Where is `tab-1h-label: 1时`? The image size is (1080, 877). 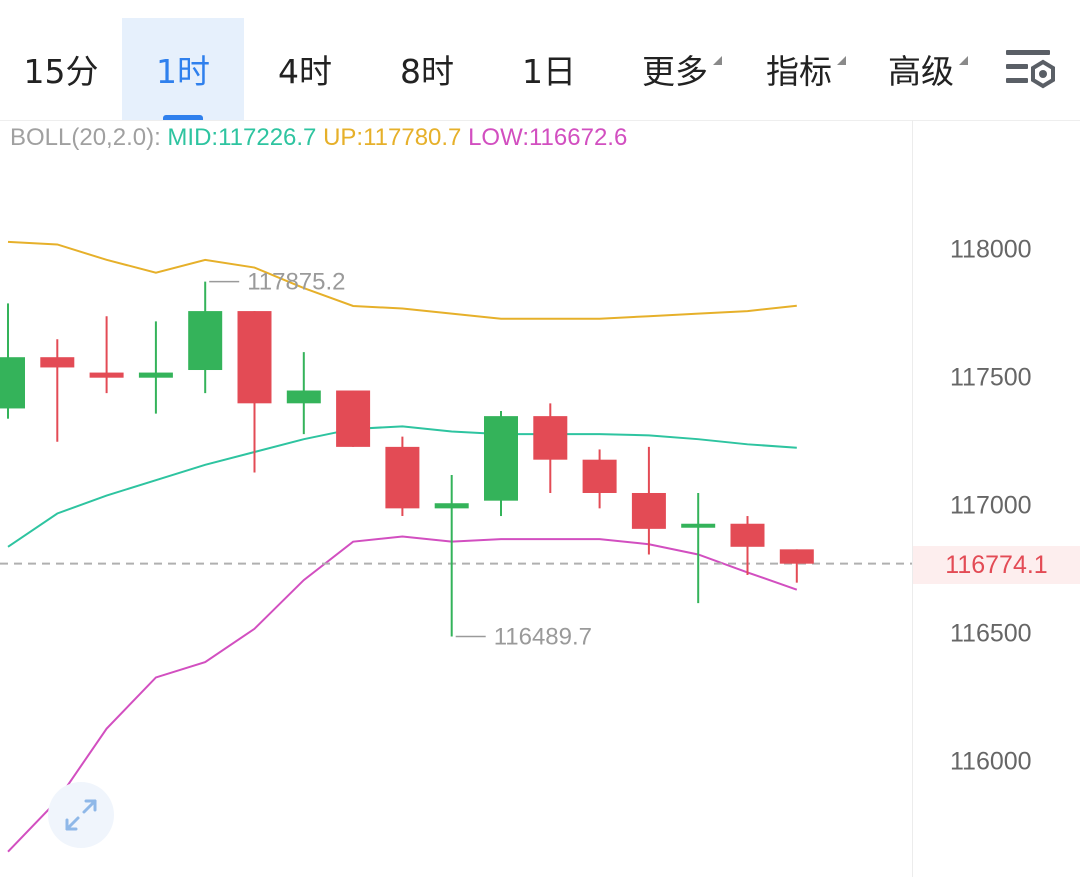 tab-1h-label: 1时 is located at coordinates (183, 71).